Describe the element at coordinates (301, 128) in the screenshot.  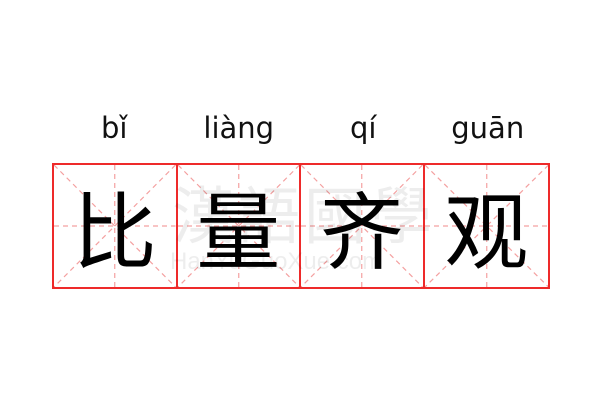
I see `pinyin-row: bǐ liàng qí guān` at that location.